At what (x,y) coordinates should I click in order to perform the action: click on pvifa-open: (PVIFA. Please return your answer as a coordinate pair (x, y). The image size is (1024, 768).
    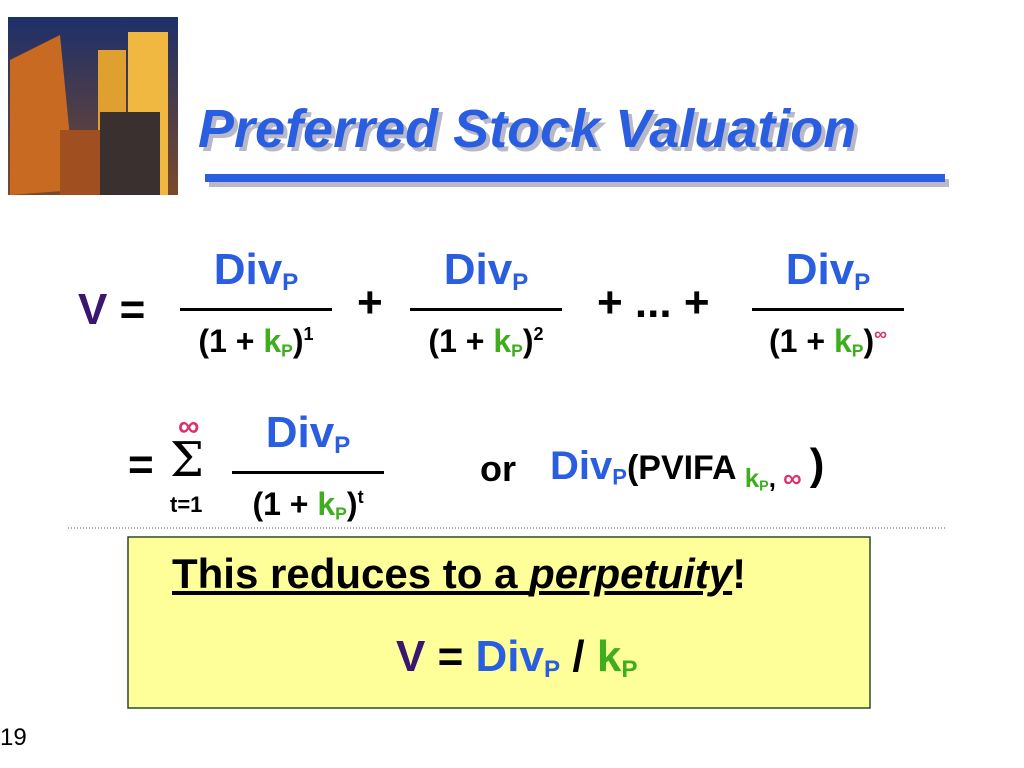
    Looking at the image, I should click on (685, 468).